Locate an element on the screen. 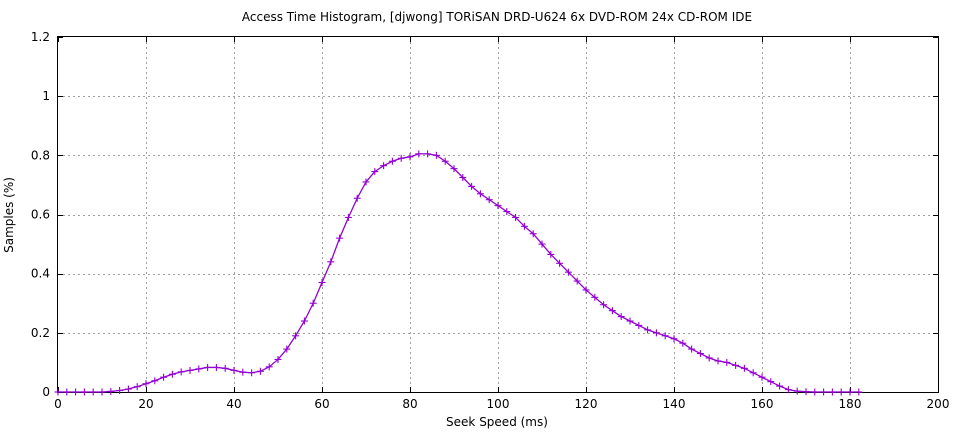 The image size is (960, 432). y-tick-label: 0.6 is located at coordinates (40, 215).